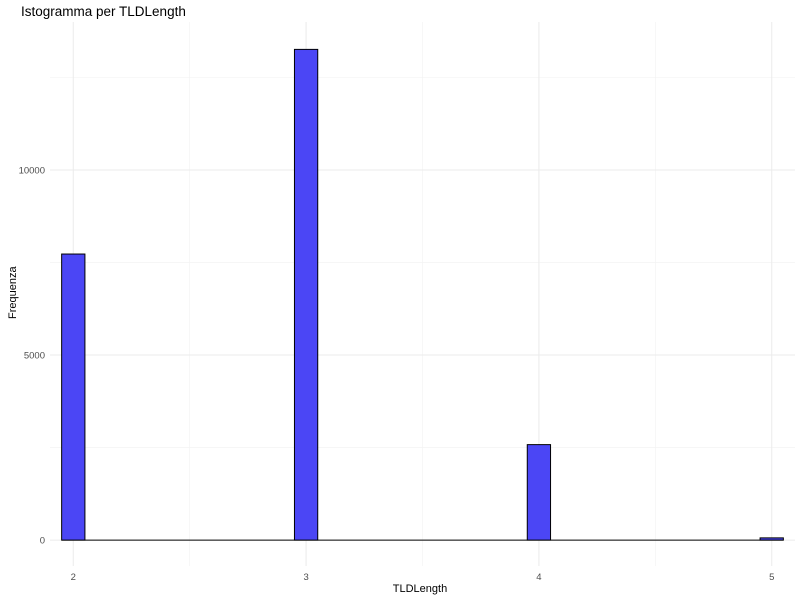 The image size is (800, 600). Describe the element at coordinates (423, 577) in the screenshot. I see `x-axis-ticks: 2 3 4 5` at that location.